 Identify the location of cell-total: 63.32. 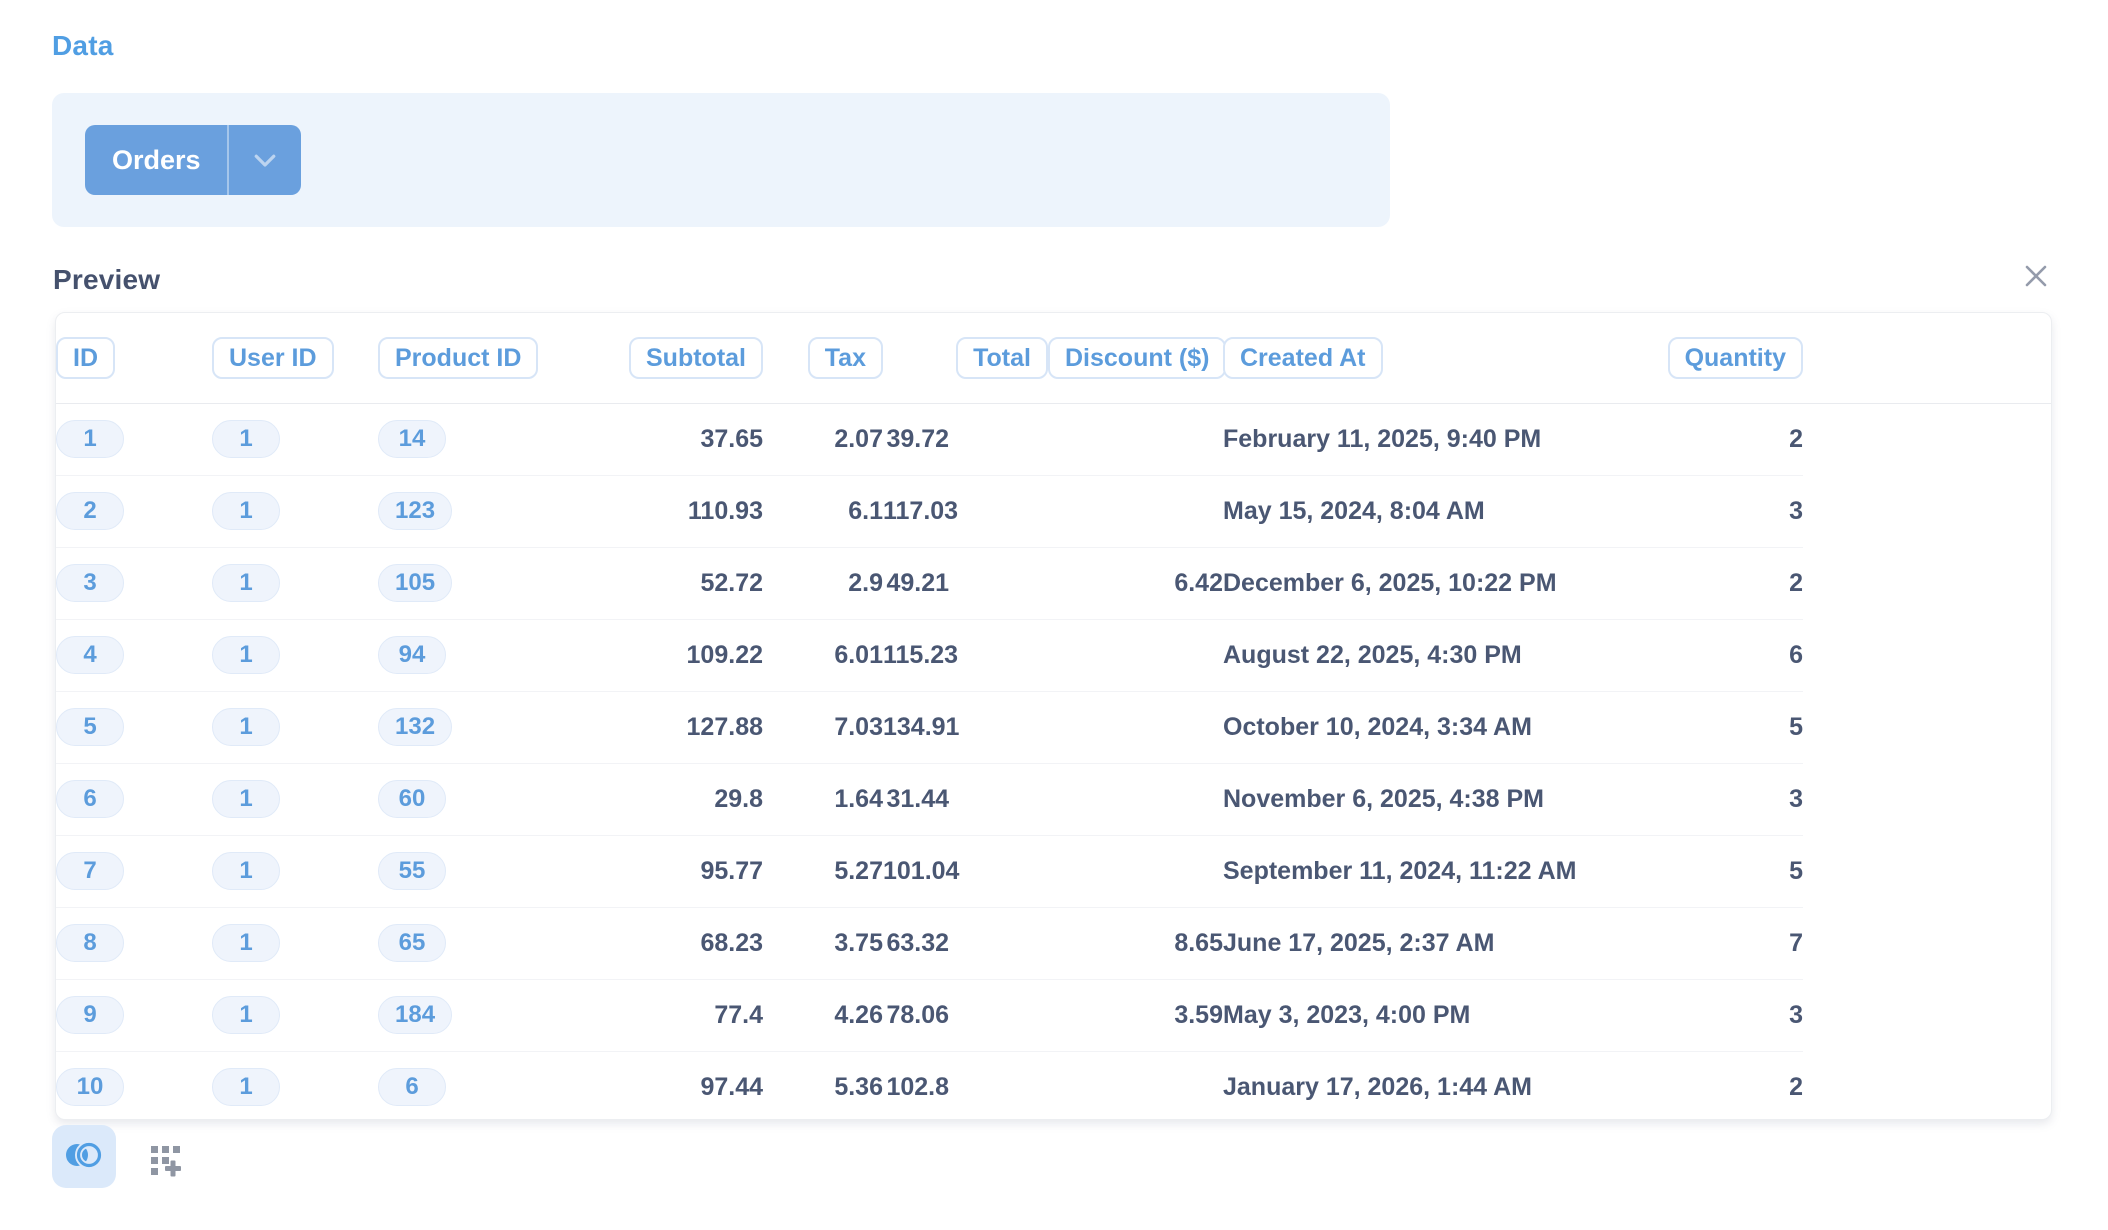
(965, 943).